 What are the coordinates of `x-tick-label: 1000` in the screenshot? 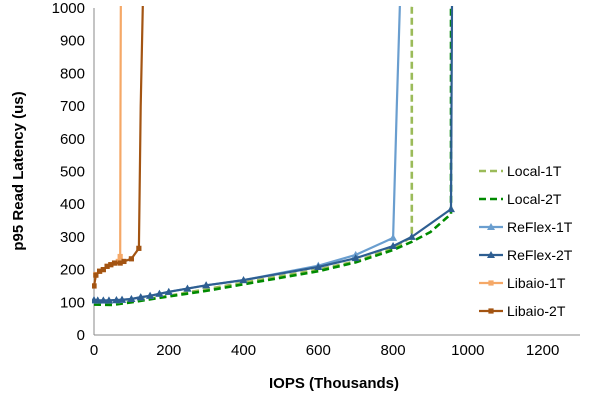 It's located at (467, 350).